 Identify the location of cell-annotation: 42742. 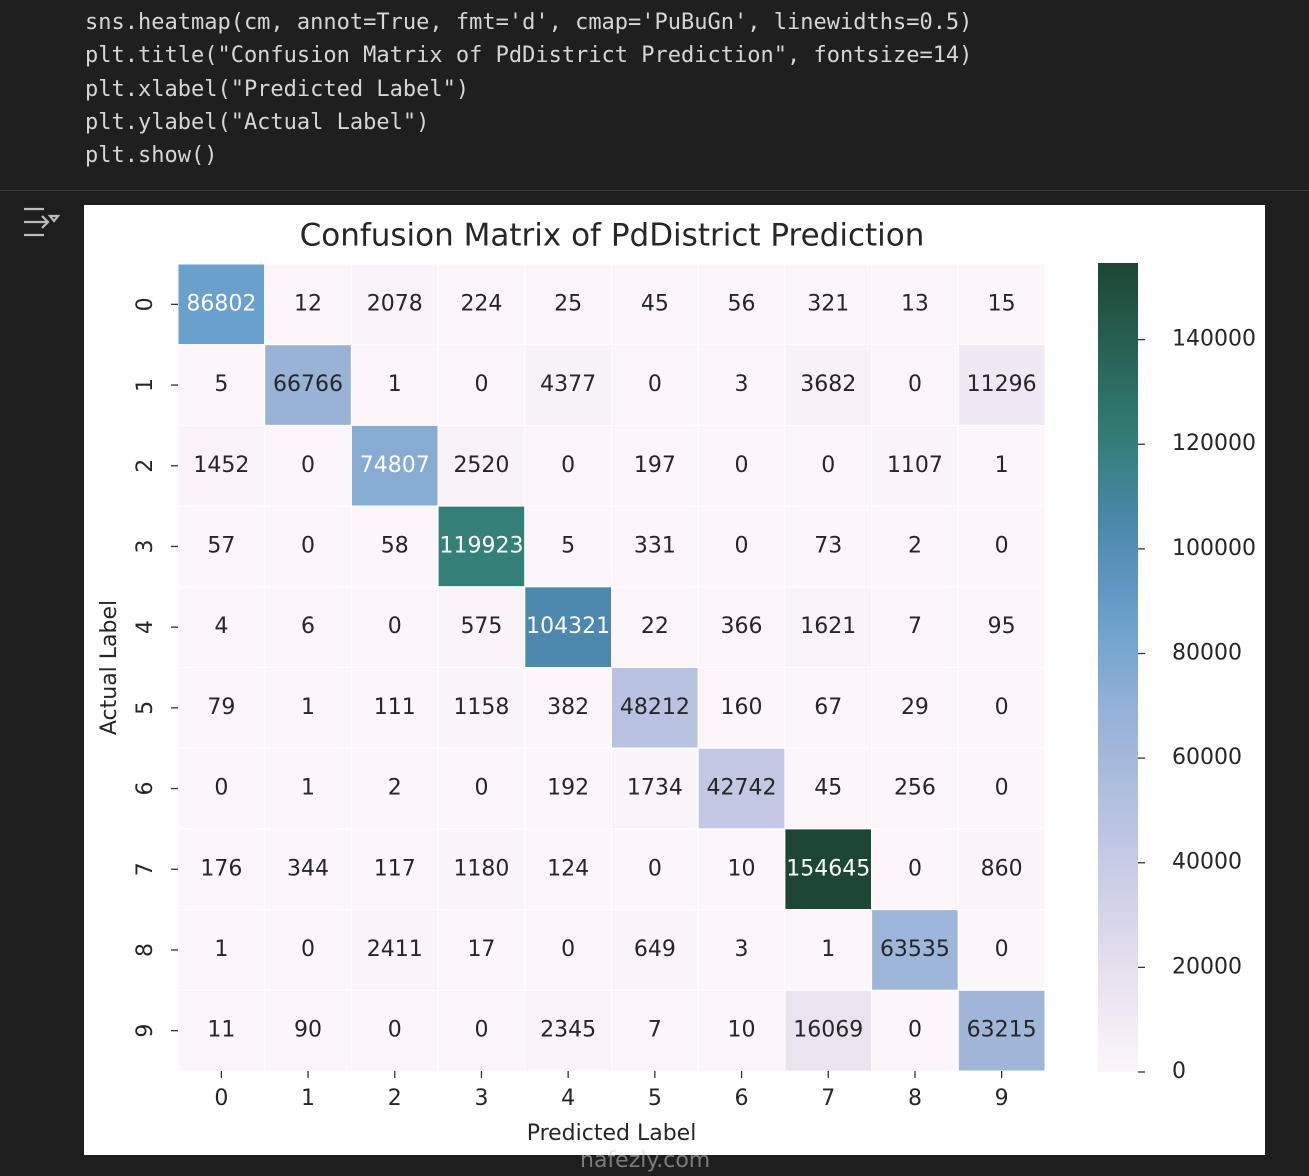
(742, 788).